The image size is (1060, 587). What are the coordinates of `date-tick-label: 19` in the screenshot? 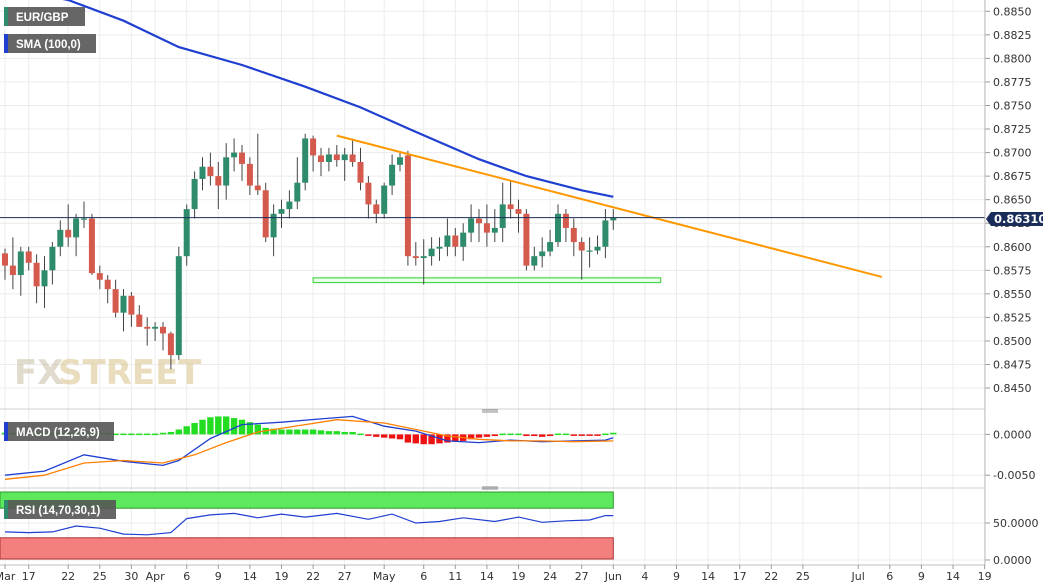 It's located at (519, 576).